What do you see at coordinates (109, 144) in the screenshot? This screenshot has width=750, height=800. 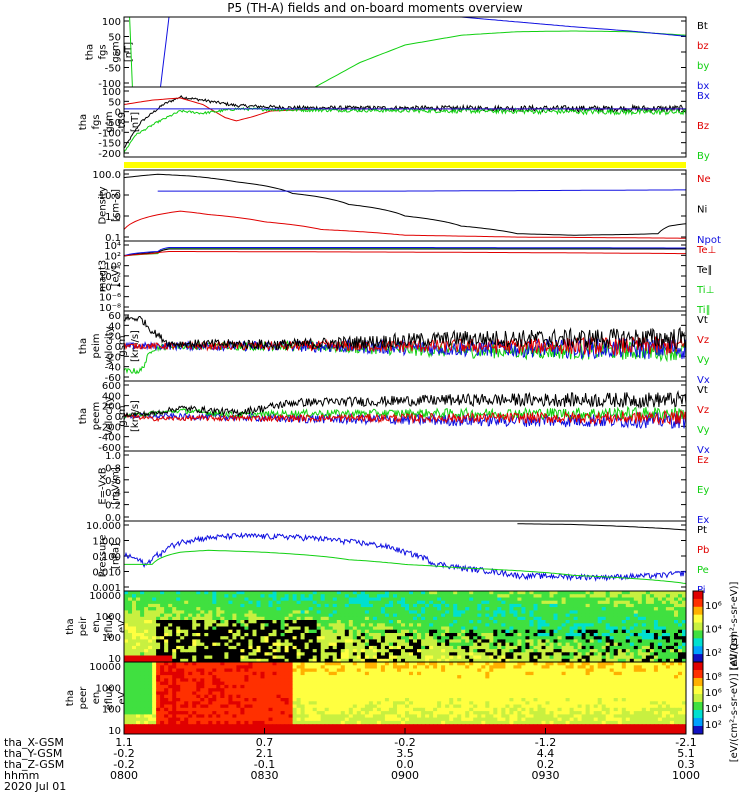 I see `y-tick-label: -150` at bounding box center [109, 144].